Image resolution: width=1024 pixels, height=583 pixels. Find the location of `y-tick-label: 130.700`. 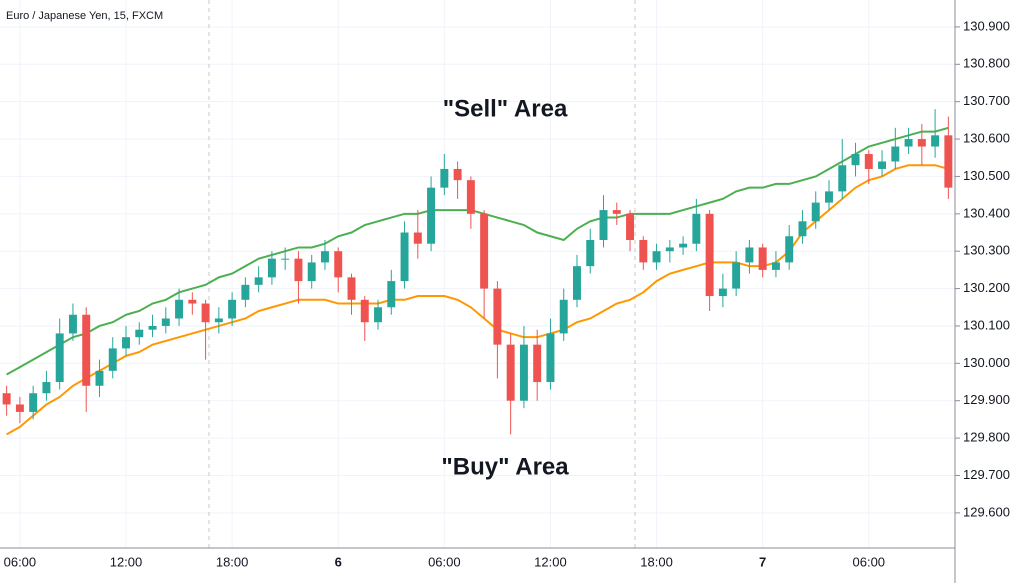

y-tick-label: 130.700 is located at coordinates (986, 100).